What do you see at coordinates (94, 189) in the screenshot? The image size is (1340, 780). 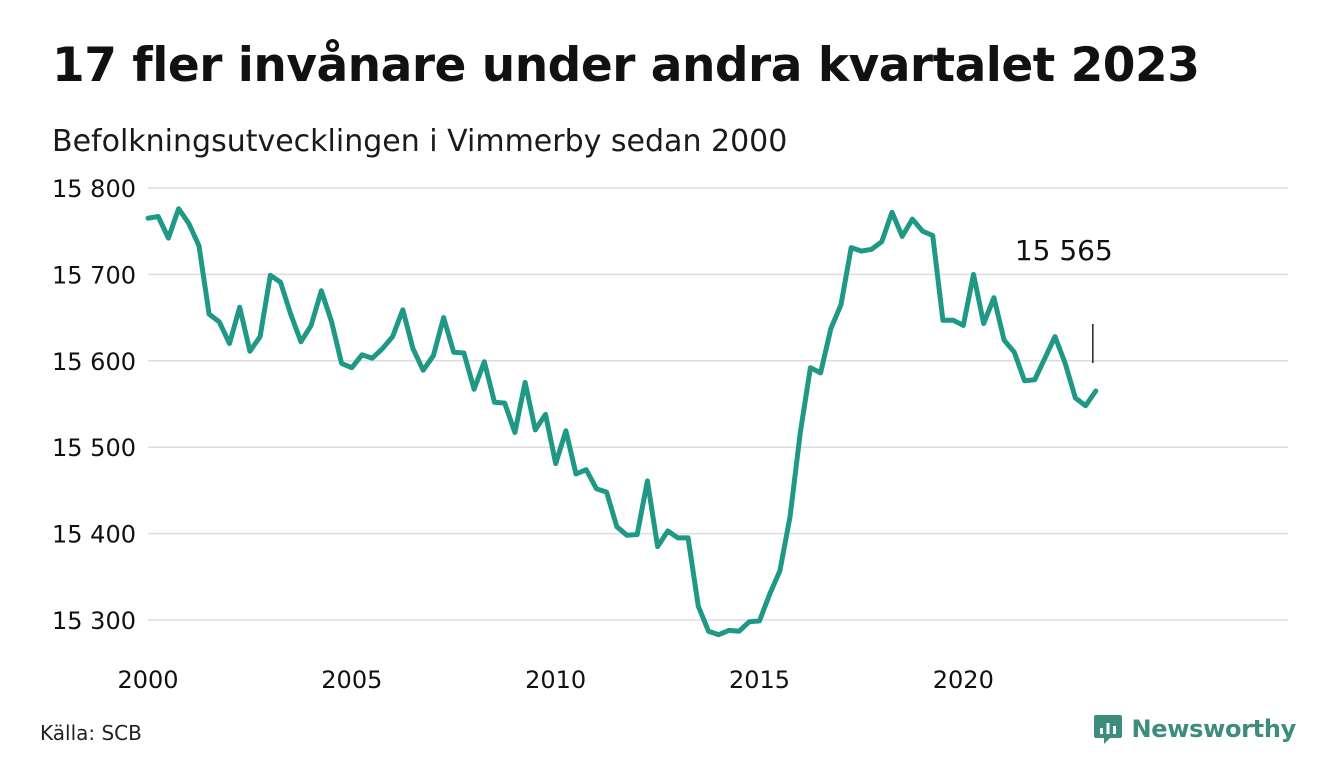 I see `y-tick-label: 15 800` at bounding box center [94, 189].